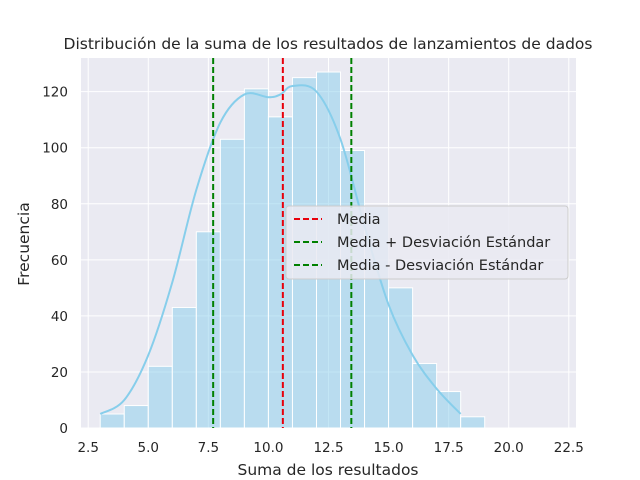 The width and height of the screenshot is (640, 480). What do you see at coordinates (359, 220) in the screenshot?
I see `legend-label: Media` at bounding box center [359, 220].